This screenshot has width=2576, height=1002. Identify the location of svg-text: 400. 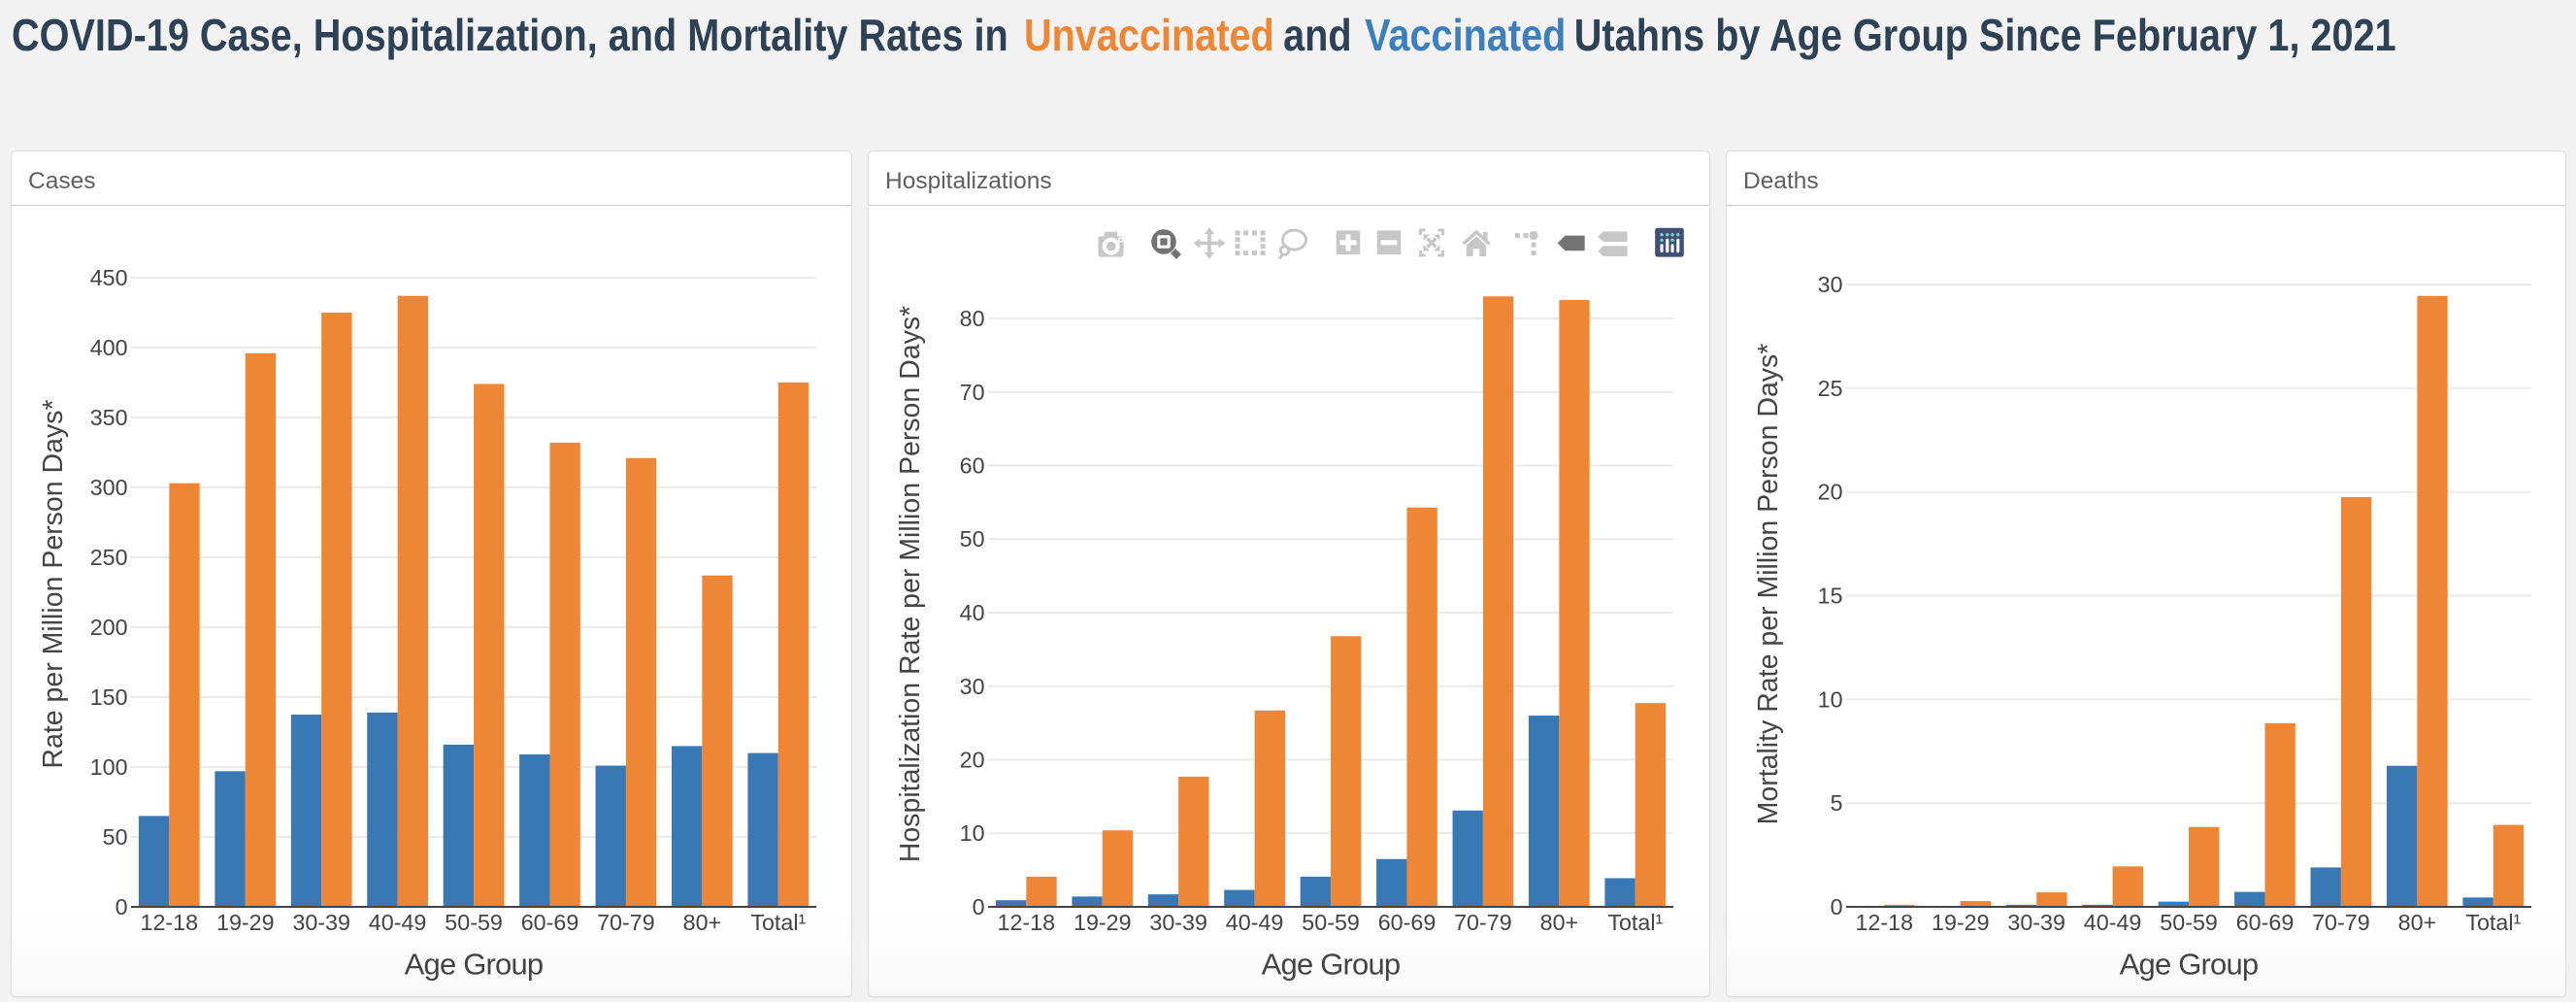
(109, 347).